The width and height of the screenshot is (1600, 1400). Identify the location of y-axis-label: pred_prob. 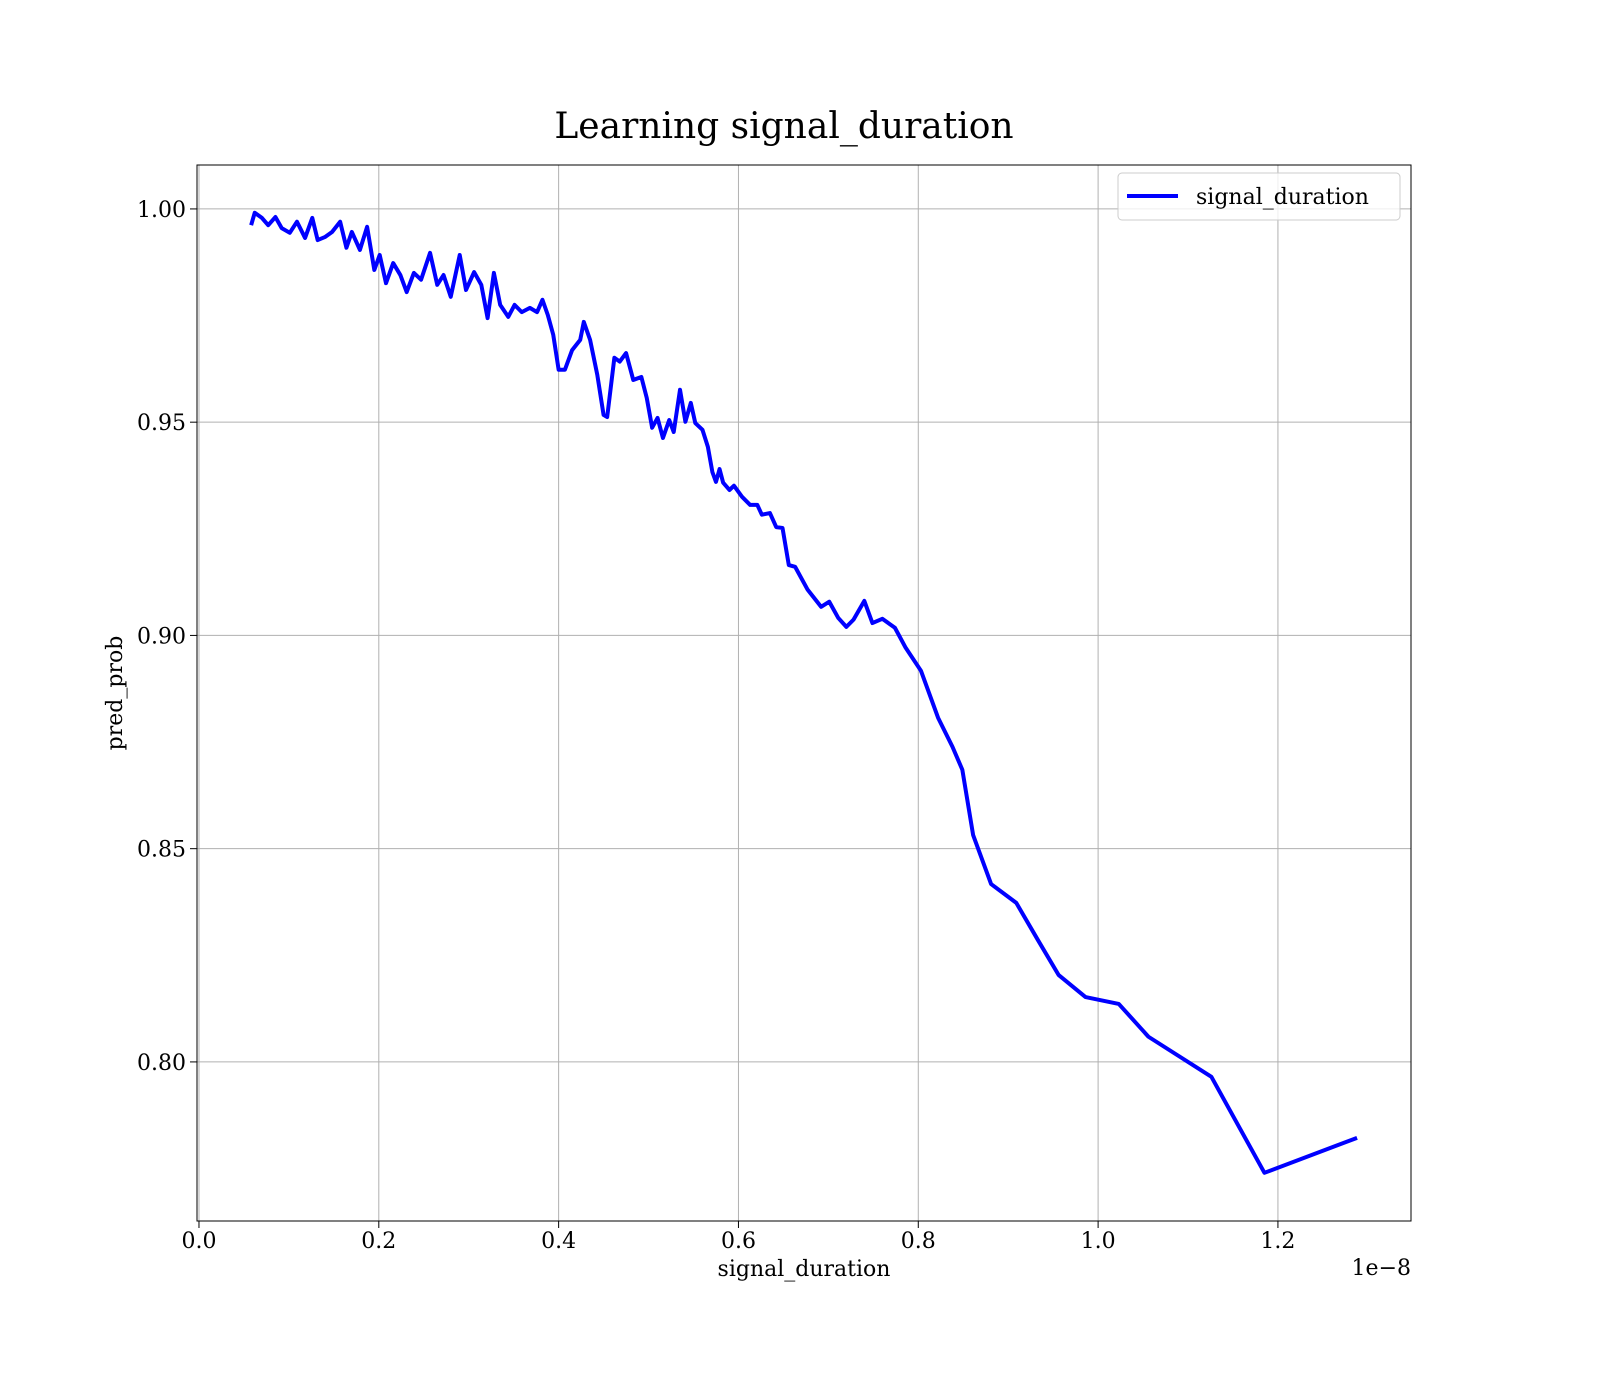
(115, 693).